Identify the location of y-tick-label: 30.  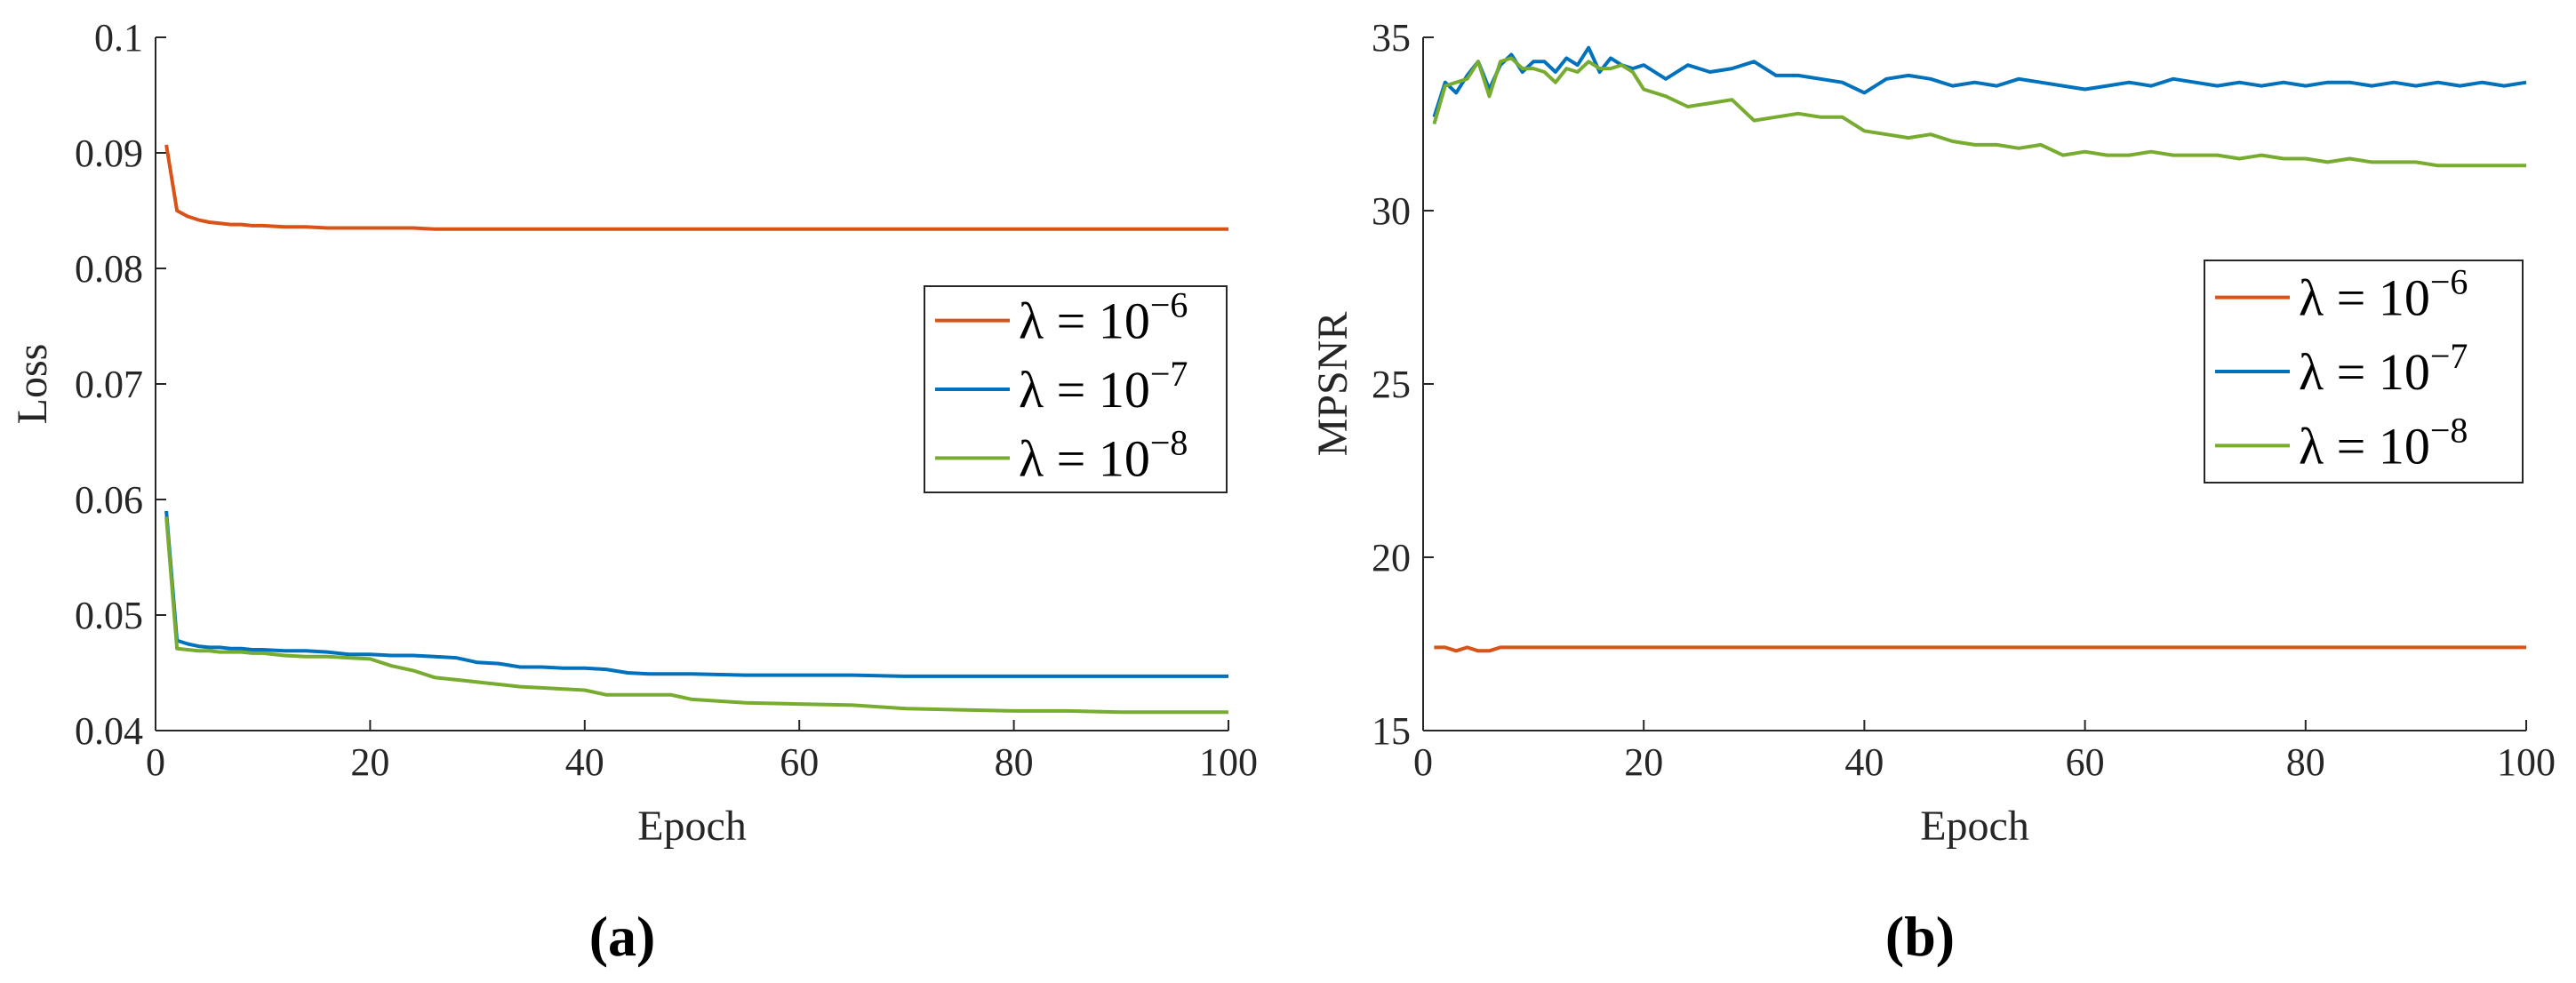
(1391, 211).